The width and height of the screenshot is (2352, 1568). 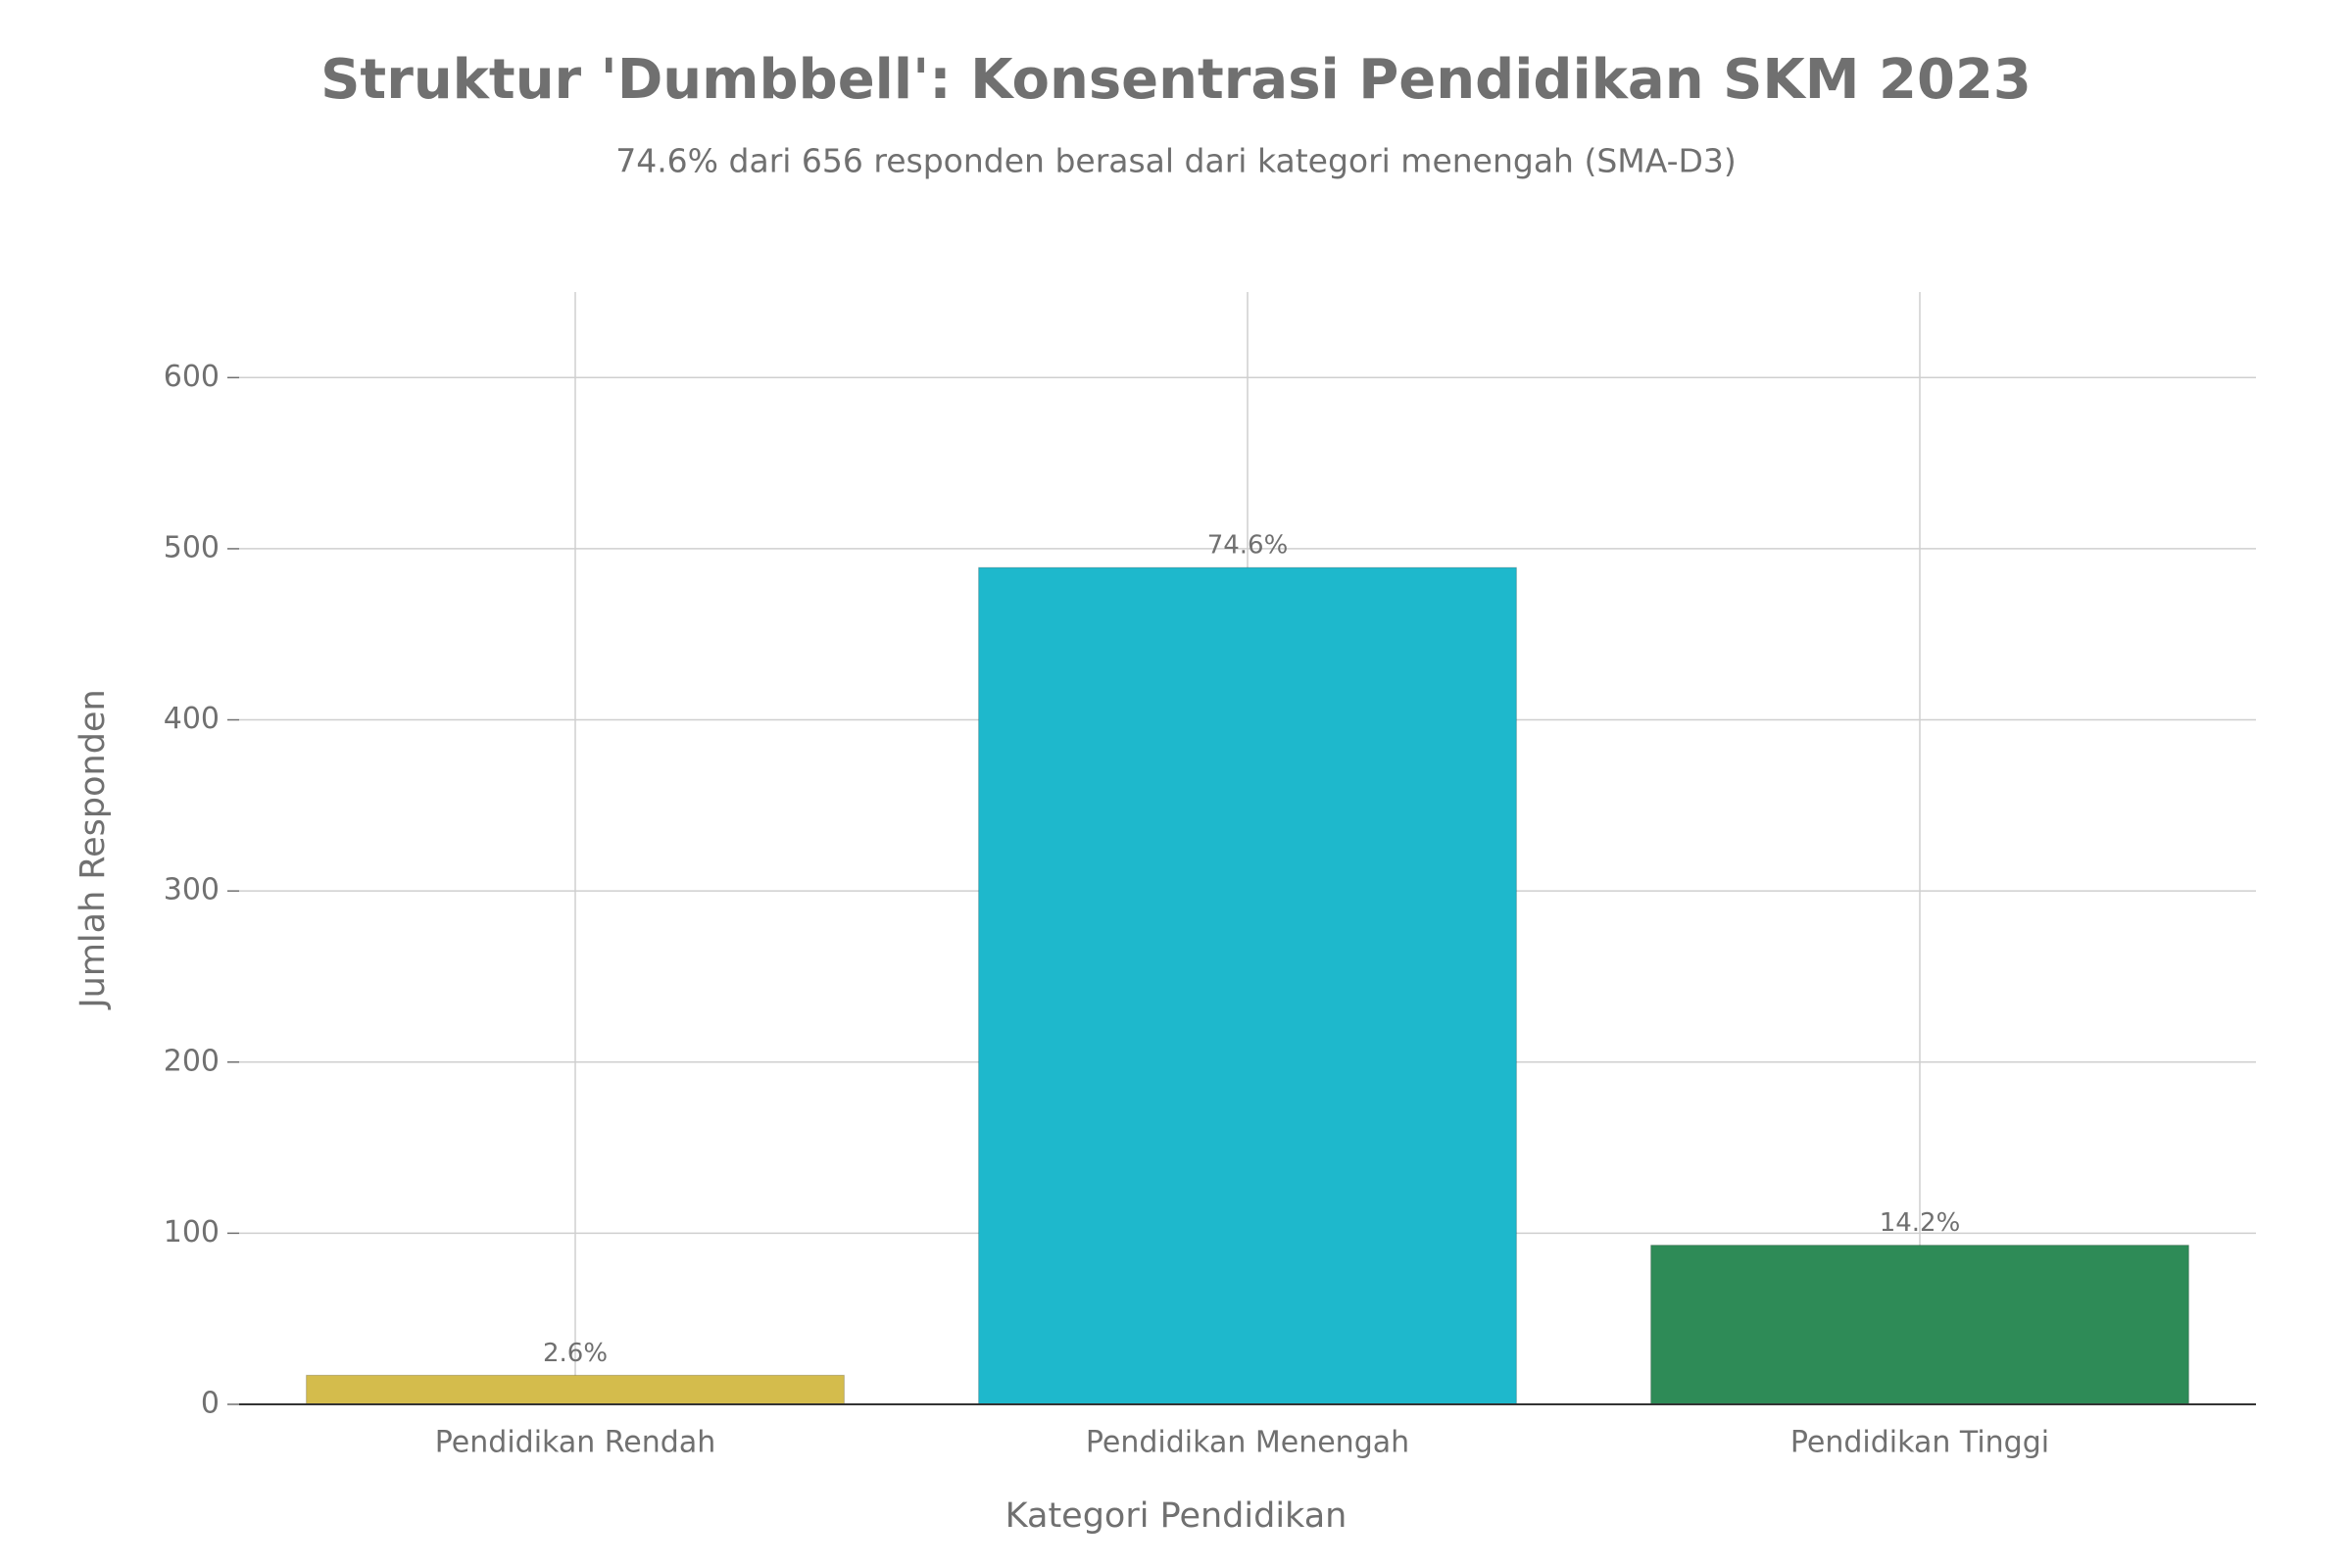 I want to click on bar-label: 14.2%, so click(x=1920, y=1223).